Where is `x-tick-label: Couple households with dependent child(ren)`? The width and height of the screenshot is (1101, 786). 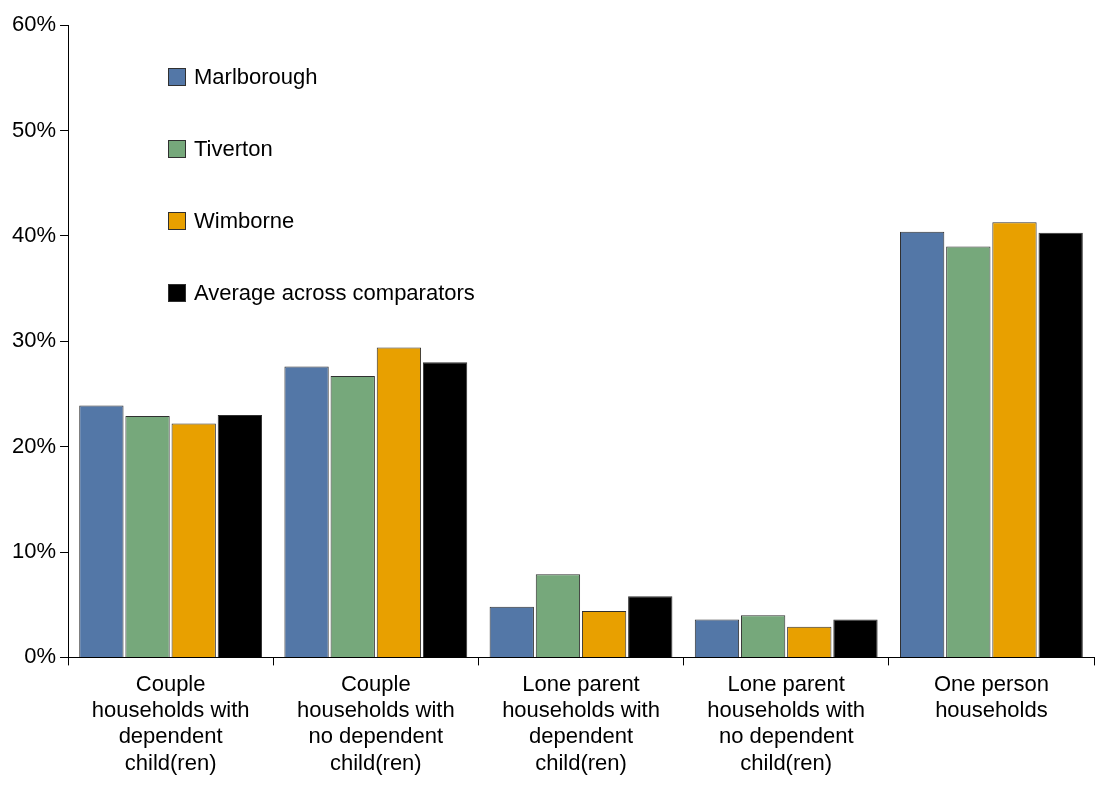
x-tick-label: Couple households with dependent child(ren) is located at coordinates (170, 722).